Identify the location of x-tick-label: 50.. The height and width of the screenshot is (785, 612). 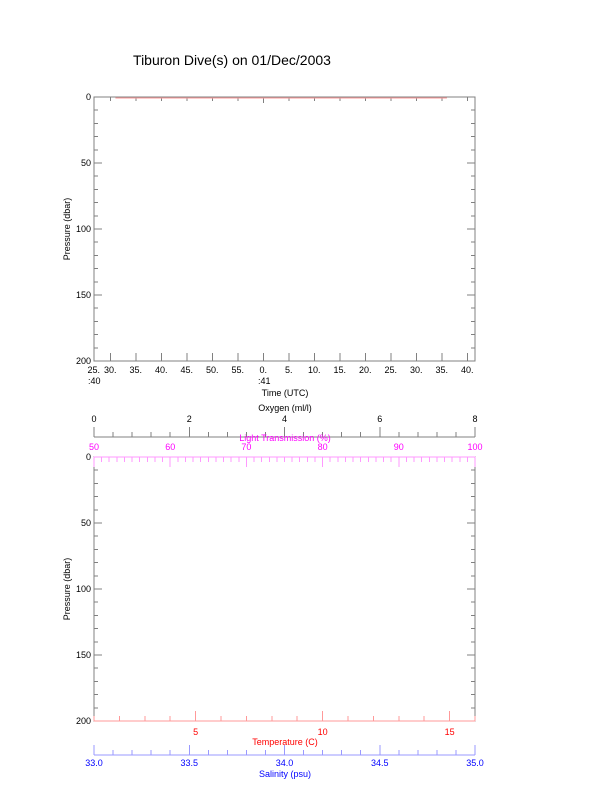
(212, 370).